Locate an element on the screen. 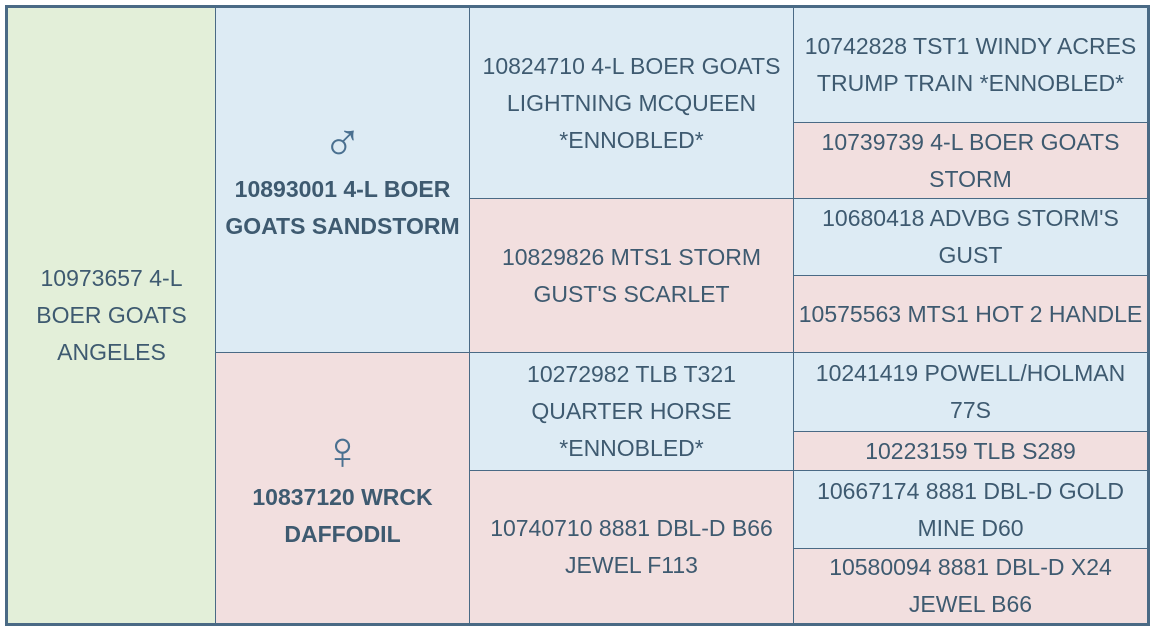 This screenshot has height=638, width=1160. animal-name: 10973657 4-L BOER GOATS ANGELES is located at coordinates (111, 315).